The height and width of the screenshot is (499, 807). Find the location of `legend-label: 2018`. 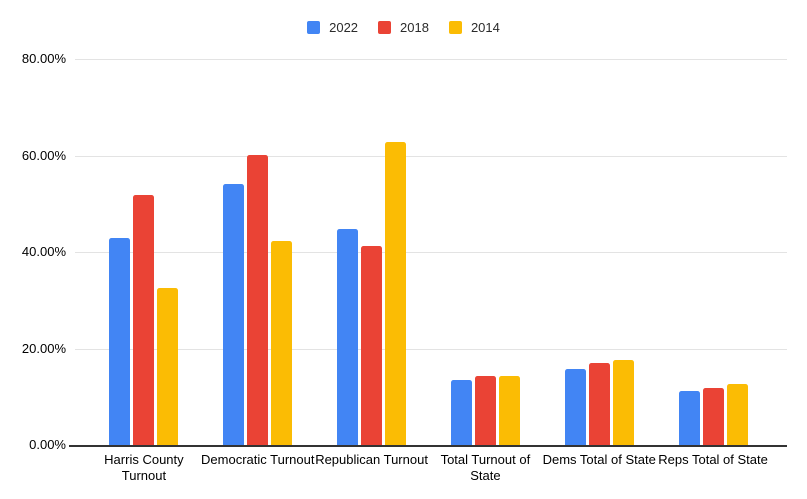

legend-label: 2018 is located at coordinates (414, 27).